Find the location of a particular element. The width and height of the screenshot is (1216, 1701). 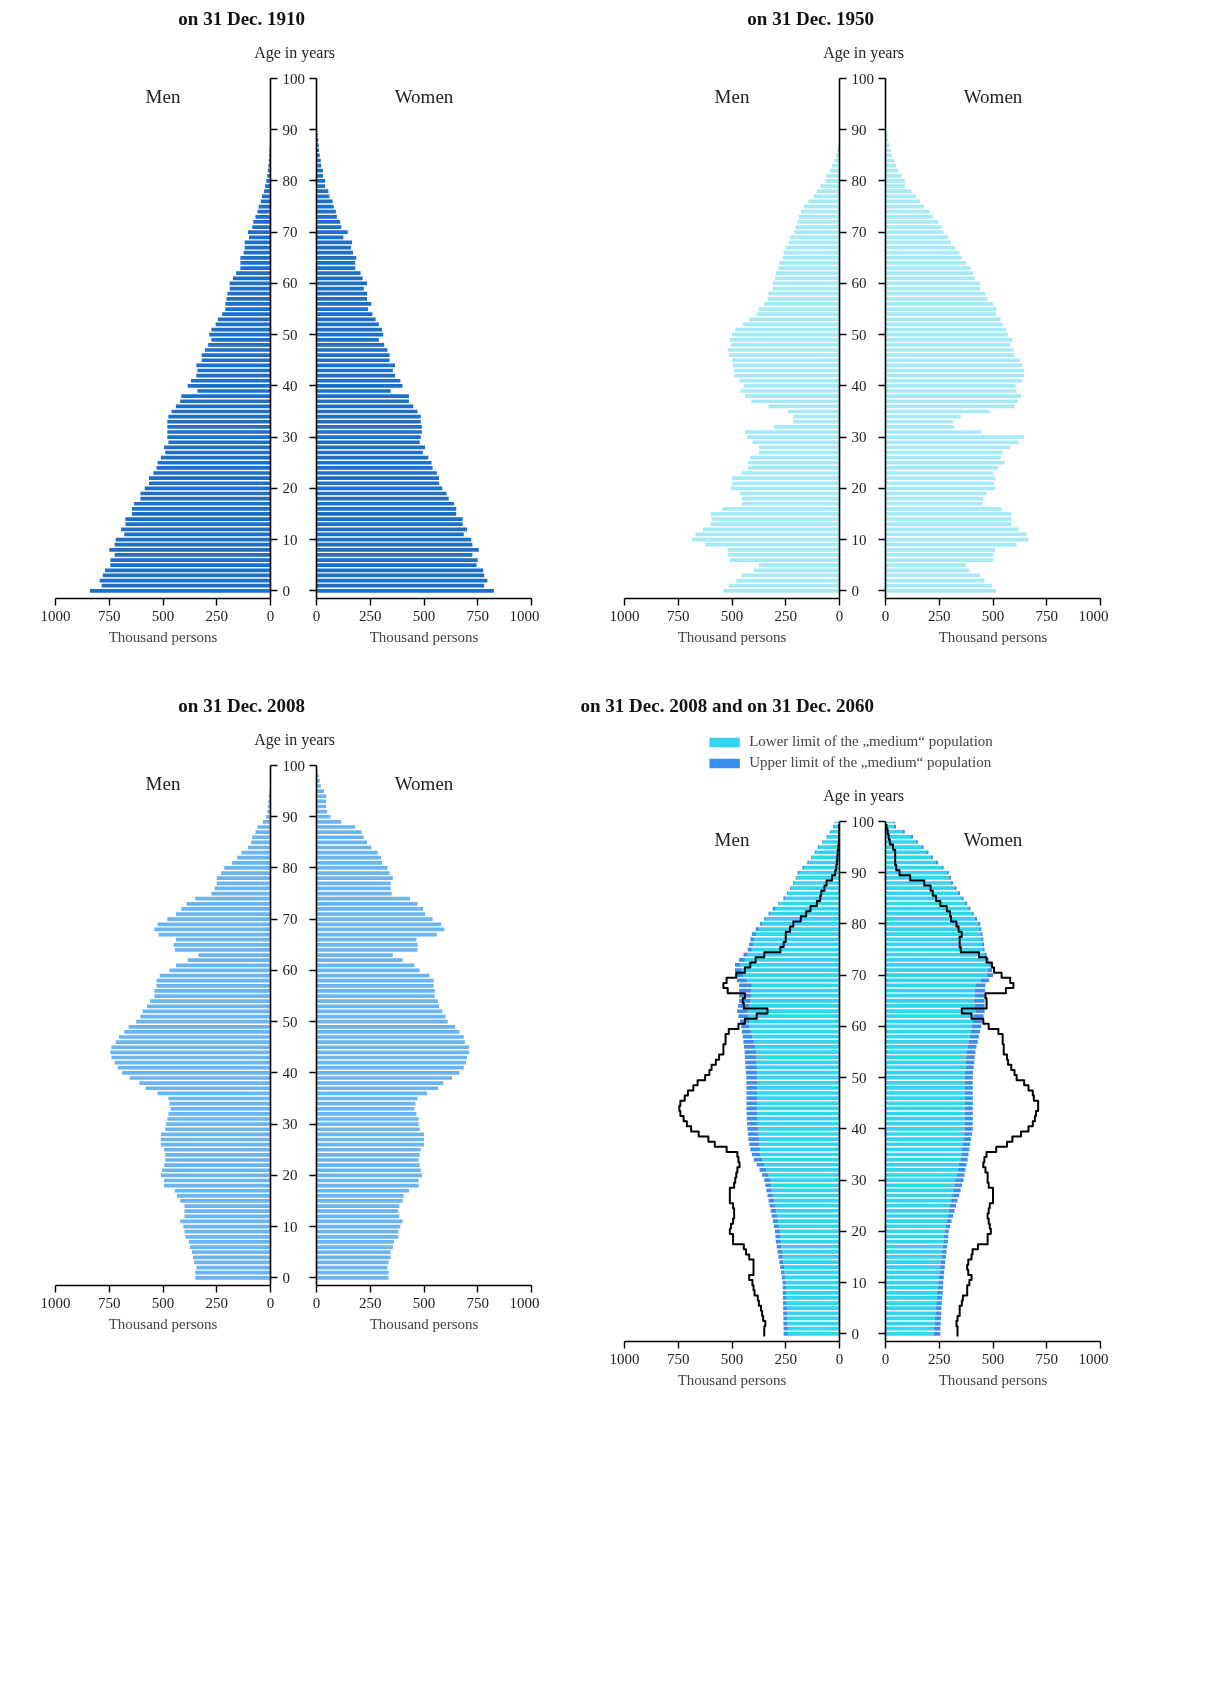

chart-title: on 31 Dec. 2008 is located at coordinates (241, 706).